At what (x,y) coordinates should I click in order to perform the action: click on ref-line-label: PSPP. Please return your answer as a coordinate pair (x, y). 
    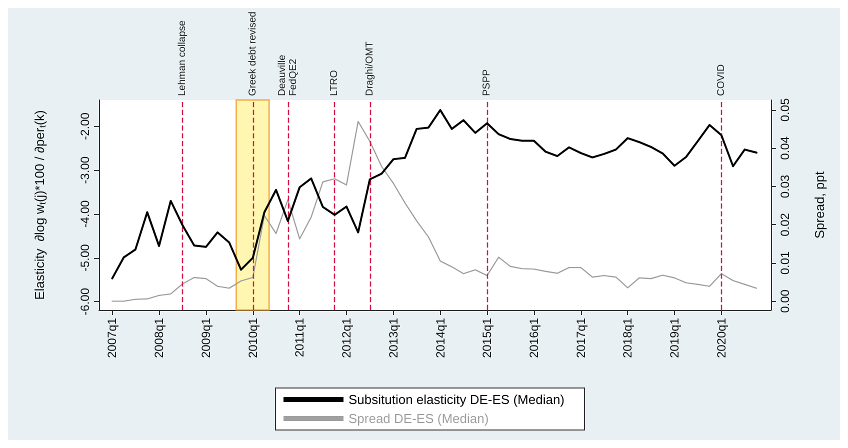
    Looking at the image, I should click on (487, 82).